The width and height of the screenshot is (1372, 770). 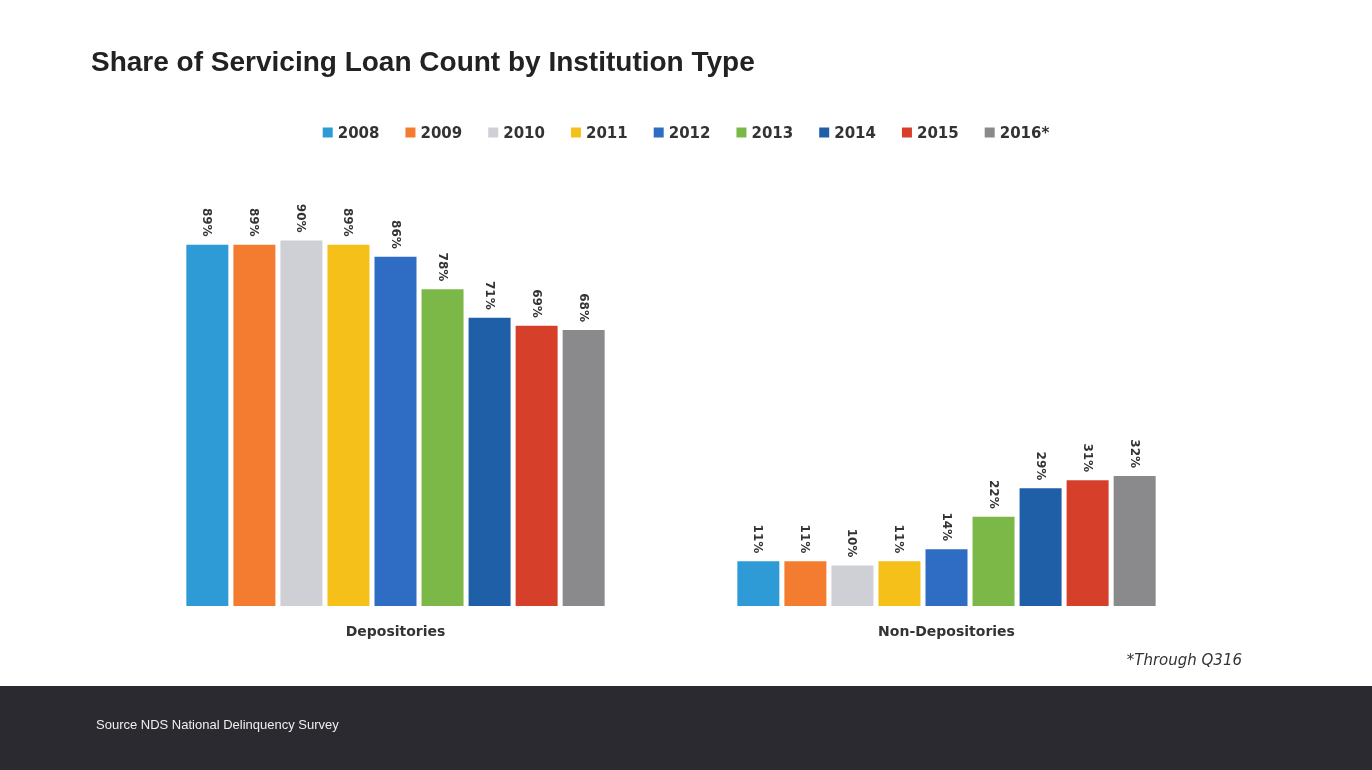 I want to click on legend-label: 2009, so click(x=441, y=132).